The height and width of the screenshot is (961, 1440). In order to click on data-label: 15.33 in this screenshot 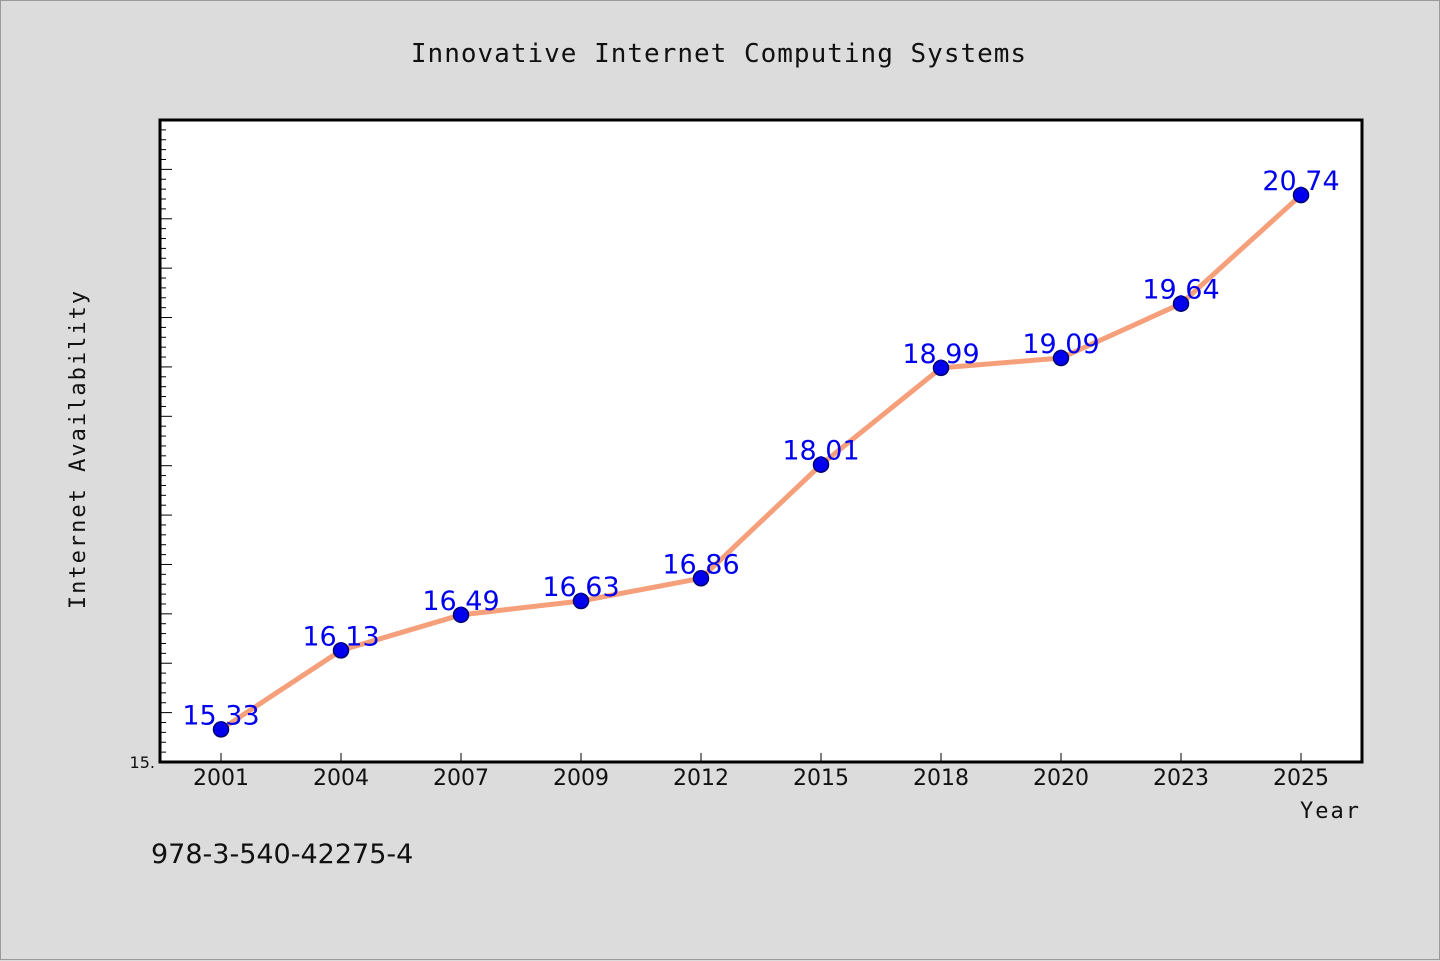, I will do `click(220, 715)`.